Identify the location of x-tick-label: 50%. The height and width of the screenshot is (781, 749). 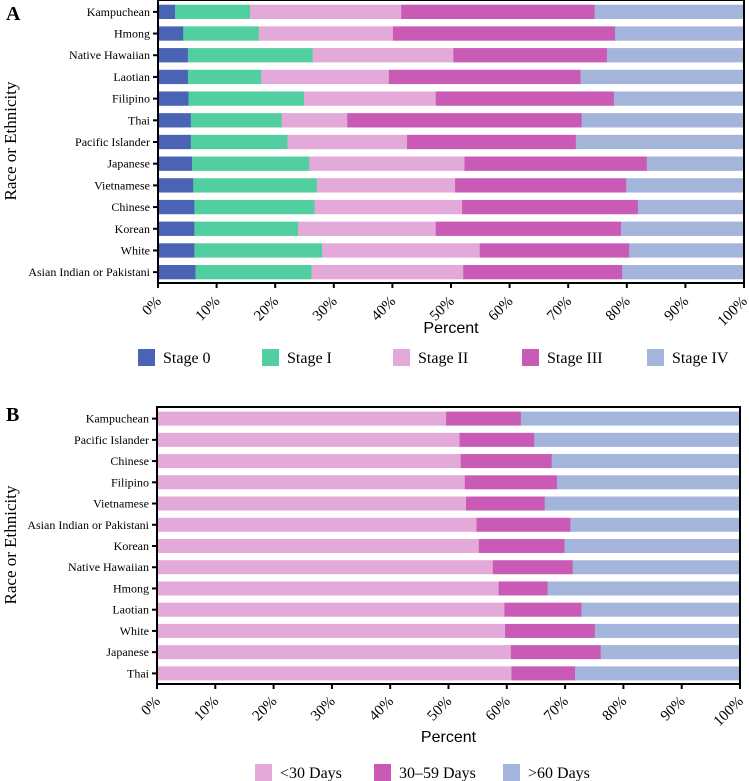
(440, 709).